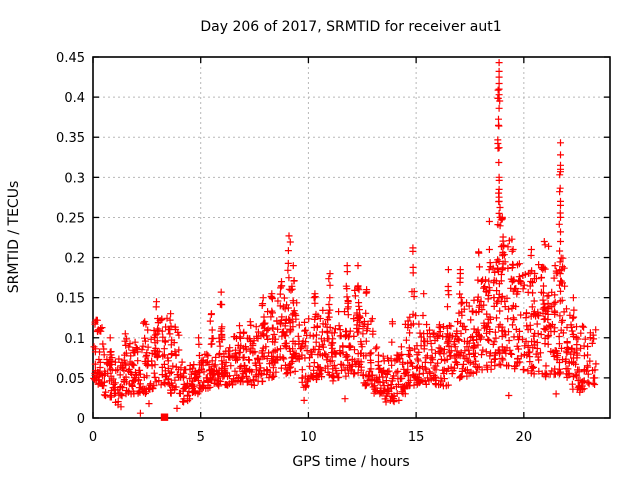 Image resolution: width=640 pixels, height=480 pixels. Describe the element at coordinates (74, 259) in the screenshot. I see `y-tick-label: 0.2` at that location.